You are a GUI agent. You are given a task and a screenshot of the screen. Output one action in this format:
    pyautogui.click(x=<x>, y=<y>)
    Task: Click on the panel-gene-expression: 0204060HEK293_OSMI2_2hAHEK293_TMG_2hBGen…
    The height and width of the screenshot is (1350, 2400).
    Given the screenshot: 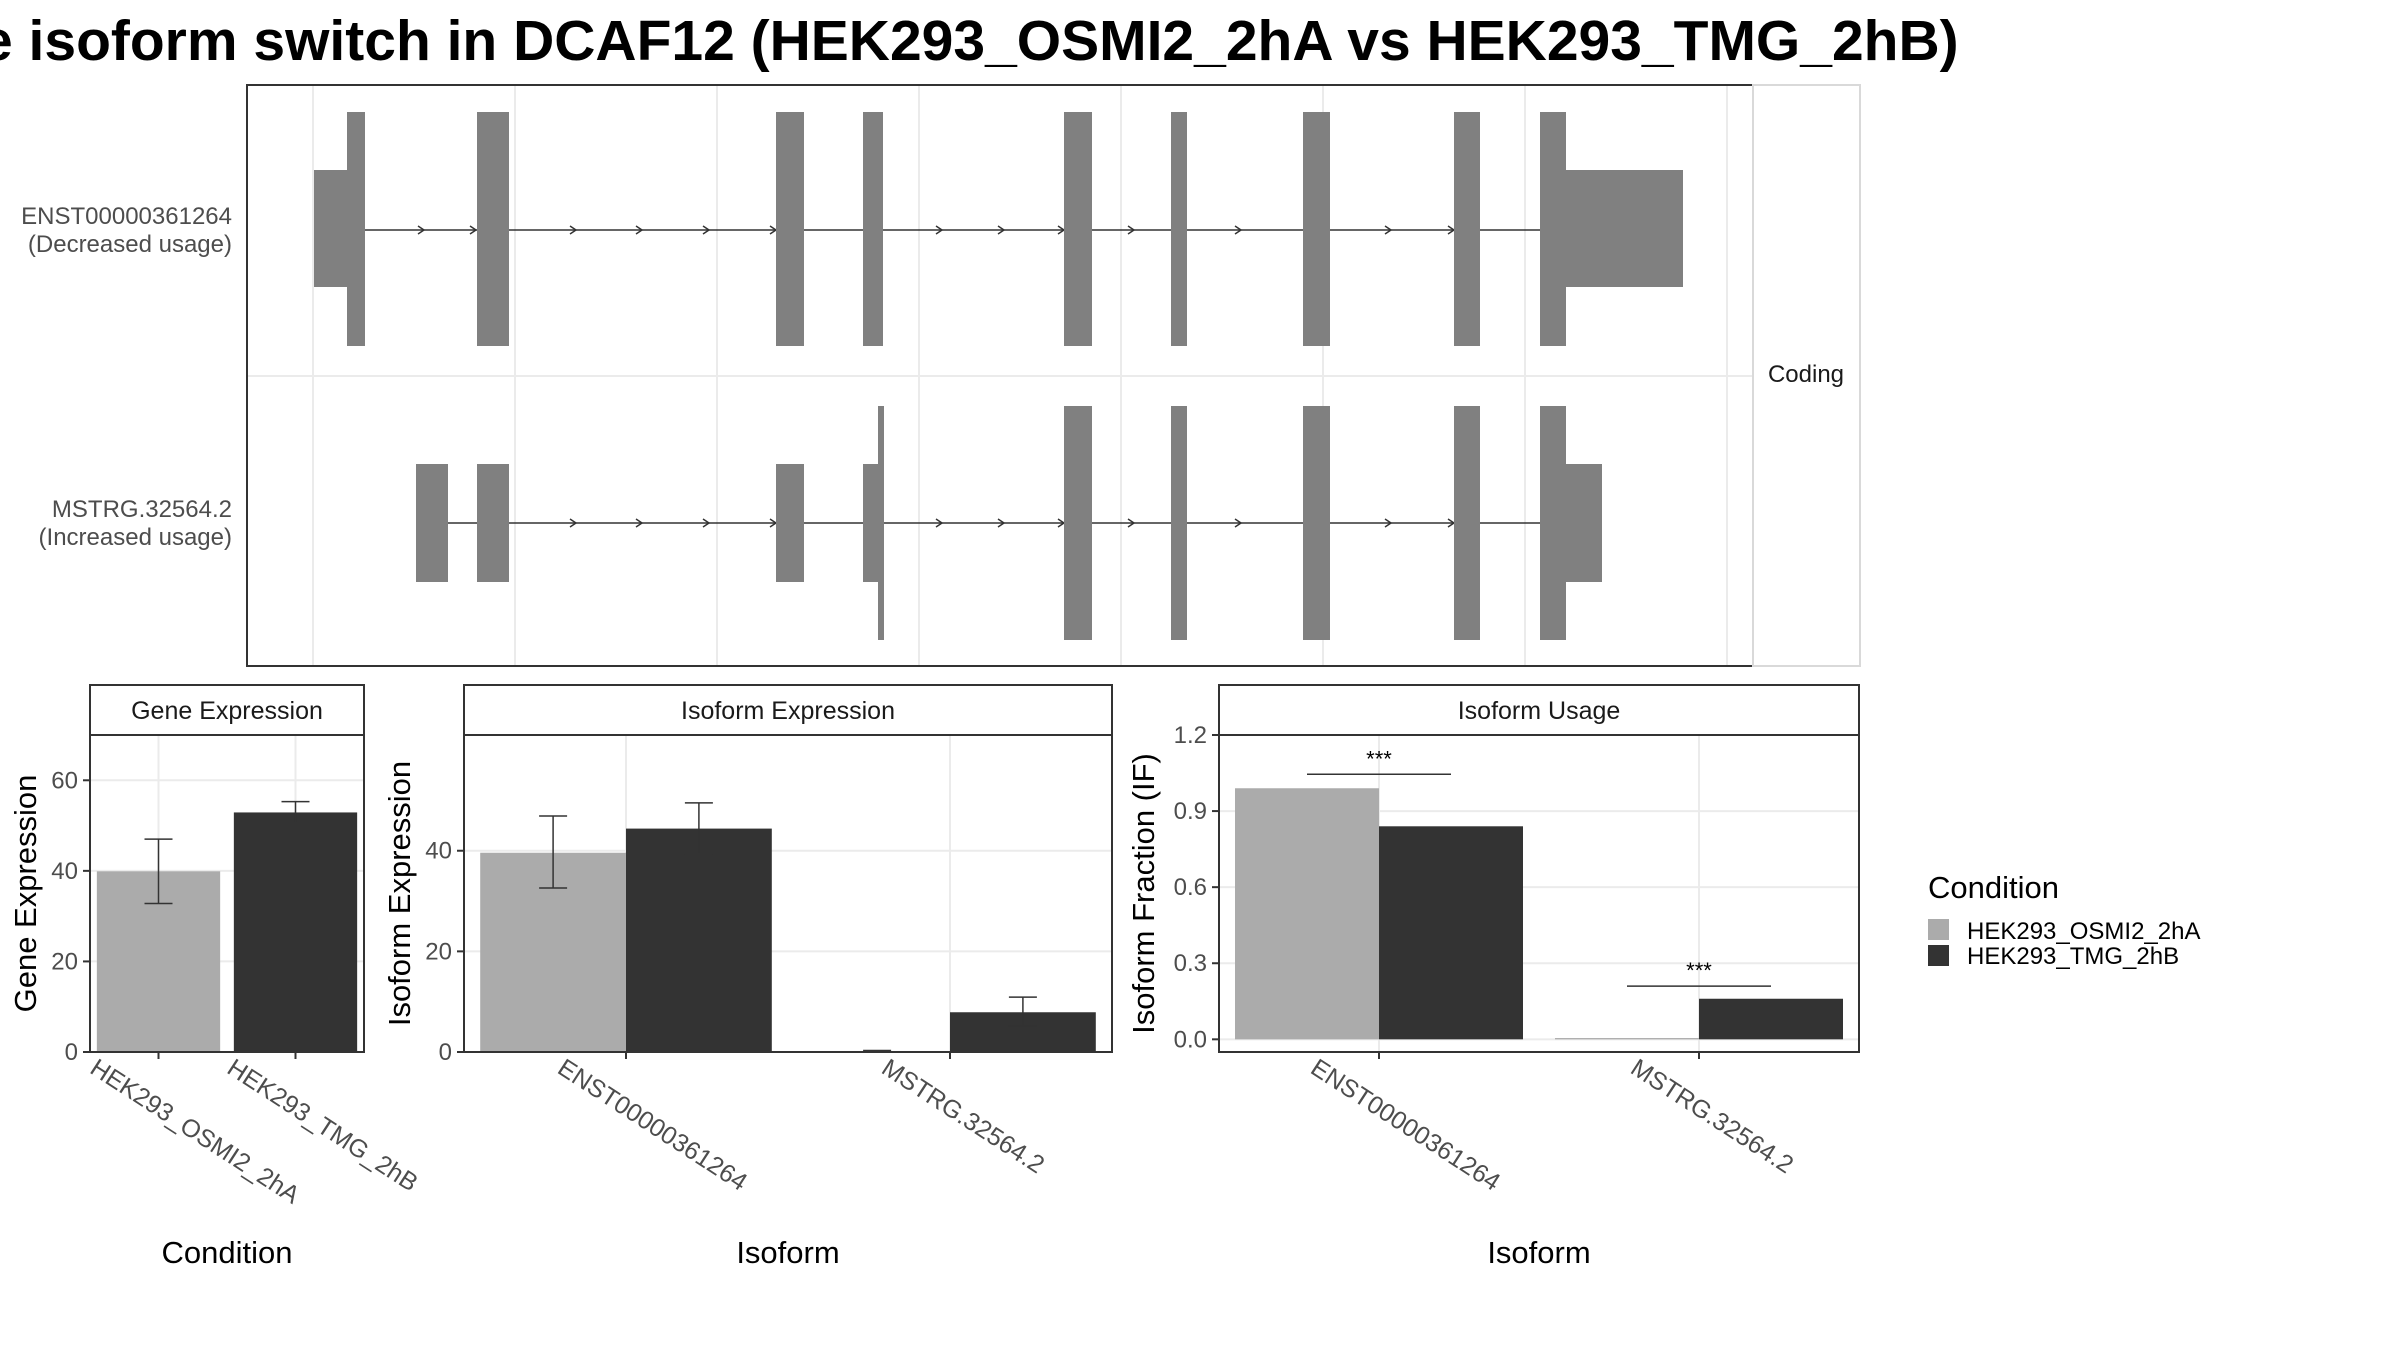 What is the action you would take?
    pyautogui.click(x=215, y=977)
    